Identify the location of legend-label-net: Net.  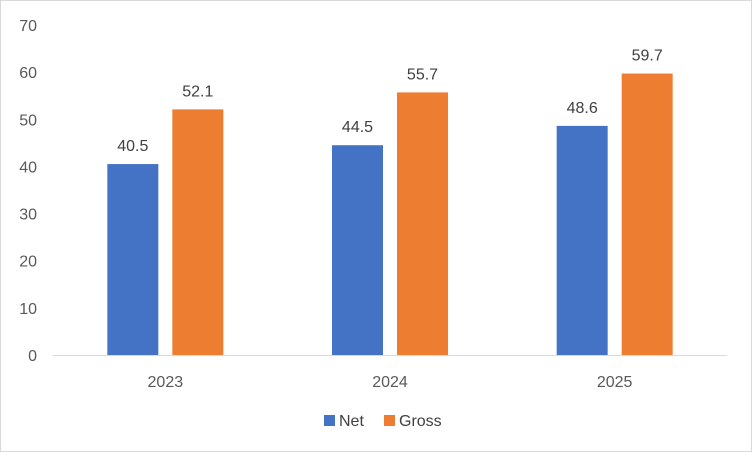
(351, 421).